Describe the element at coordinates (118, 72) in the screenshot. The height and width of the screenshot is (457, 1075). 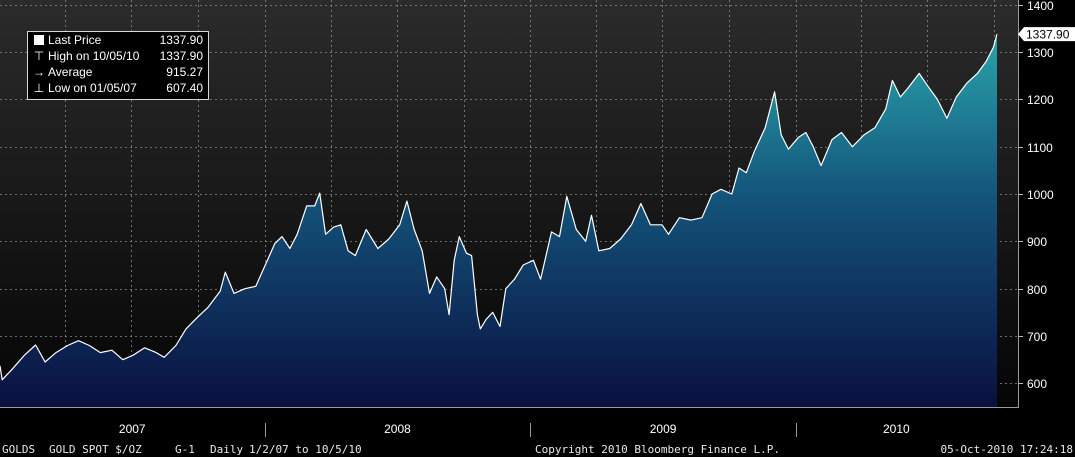
I see `legend-row-average: → Average 915.27` at that location.